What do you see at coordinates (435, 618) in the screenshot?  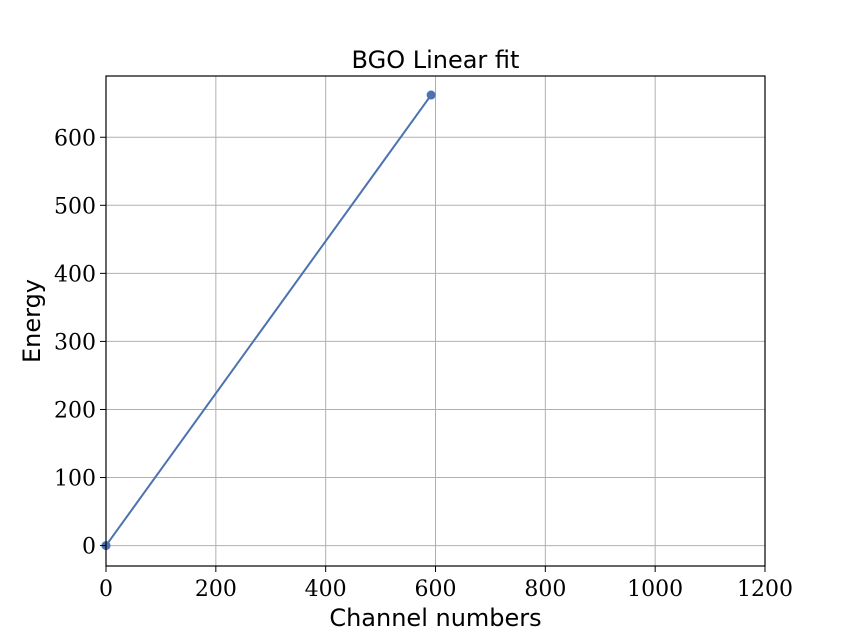 I see `x-axis-label: Channel numbers` at bounding box center [435, 618].